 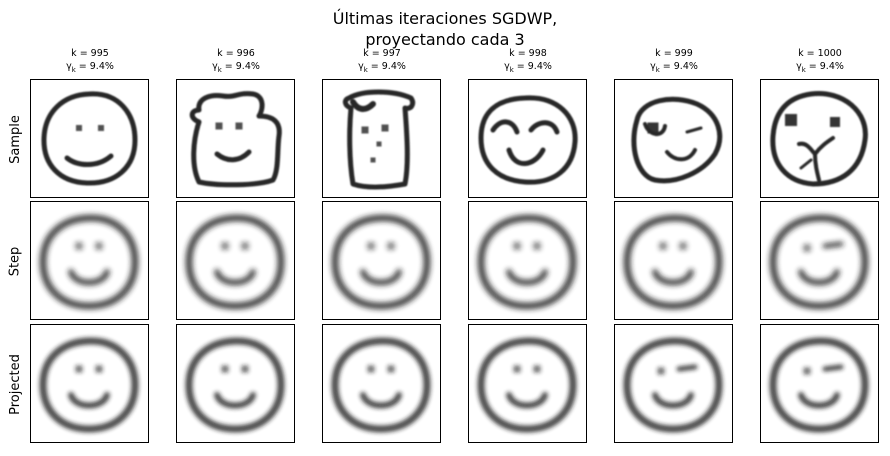 I want to click on column-label: k = 998 γk = 9.4%, so click(x=528, y=62).